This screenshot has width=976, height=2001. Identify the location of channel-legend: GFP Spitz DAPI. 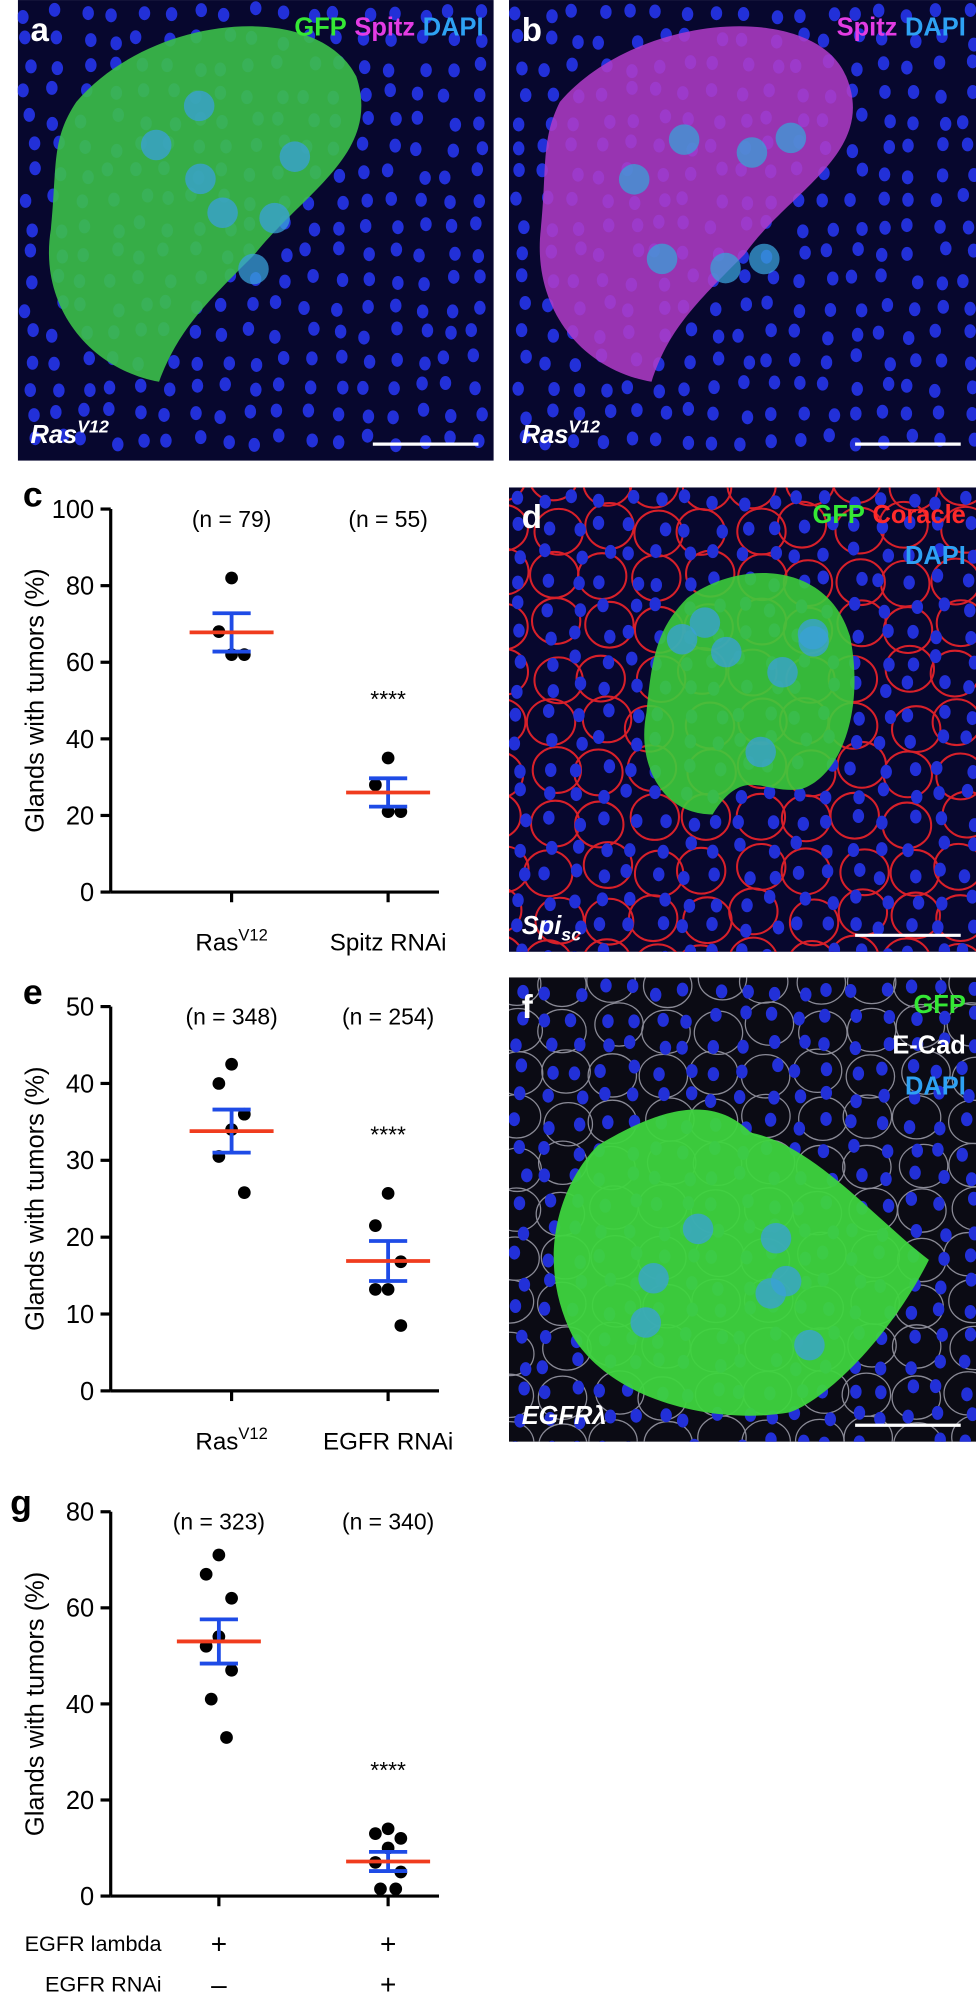
(388, 28).